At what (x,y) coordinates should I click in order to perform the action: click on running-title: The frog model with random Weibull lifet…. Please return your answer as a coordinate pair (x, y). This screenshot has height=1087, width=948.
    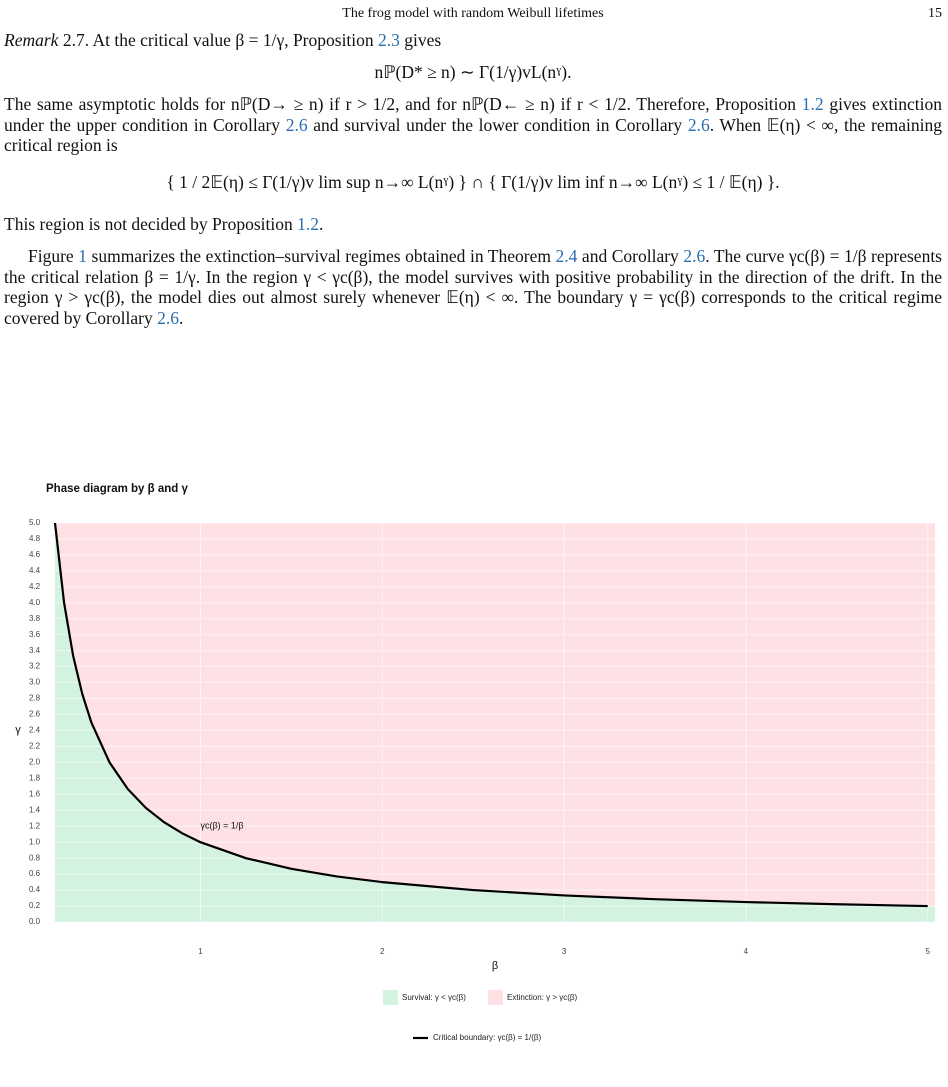
    Looking at the image, I should click on (473, 13).